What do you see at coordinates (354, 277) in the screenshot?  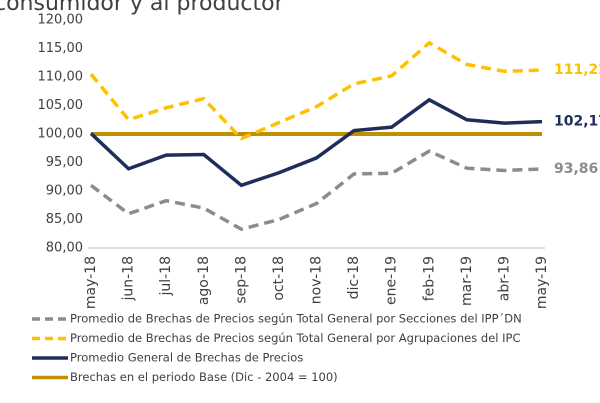 I see `x-tick-label: dic-18` at bounding box center [354, 277].